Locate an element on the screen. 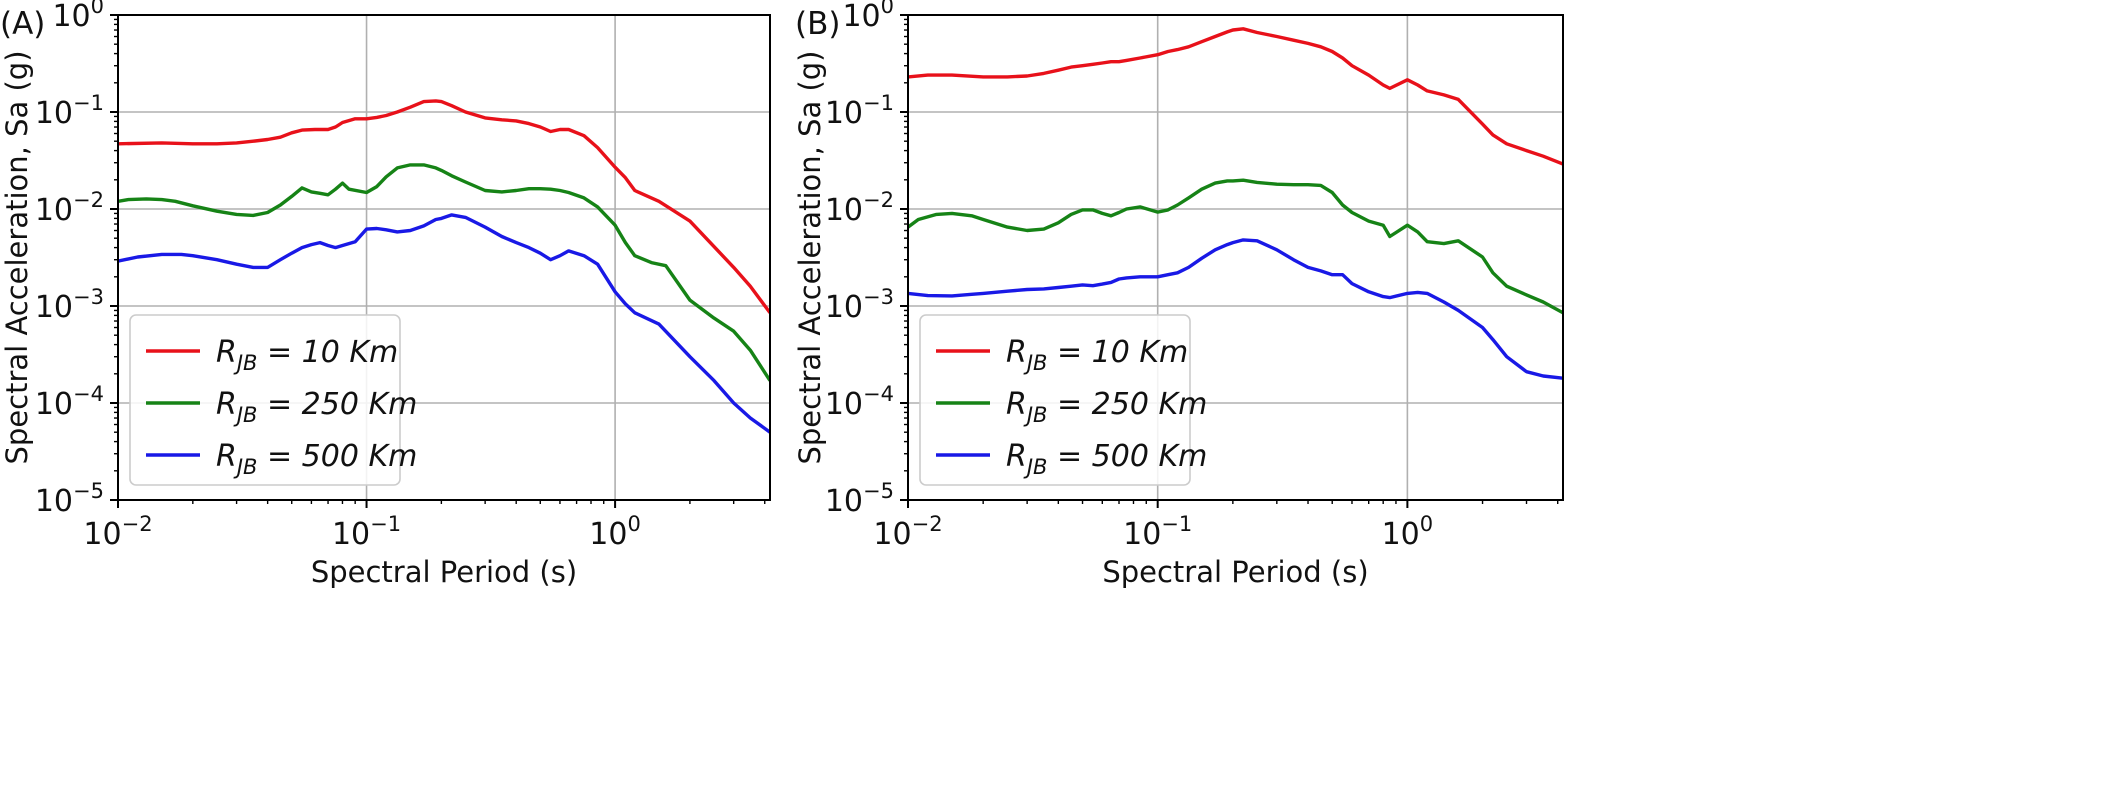 This screenshot has height=786, width=2118. panel-label: (A) is located at coordinates (22, 24).